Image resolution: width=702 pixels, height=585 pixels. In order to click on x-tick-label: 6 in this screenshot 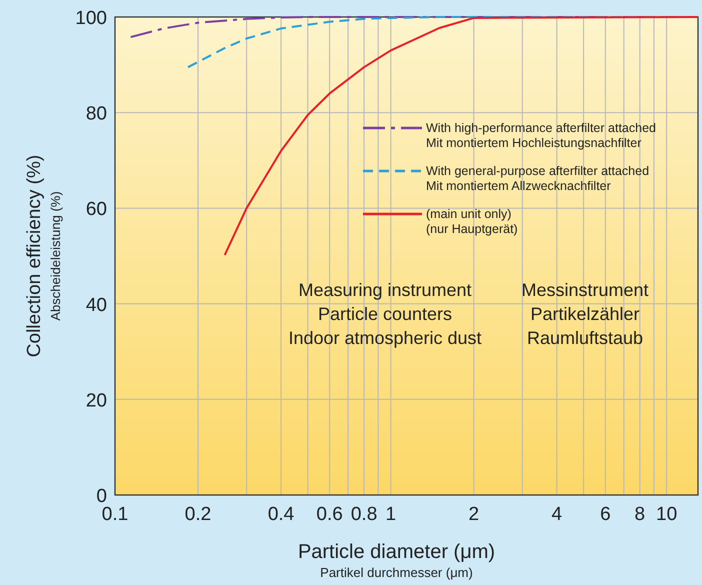, I will do `click(605, 514)`.